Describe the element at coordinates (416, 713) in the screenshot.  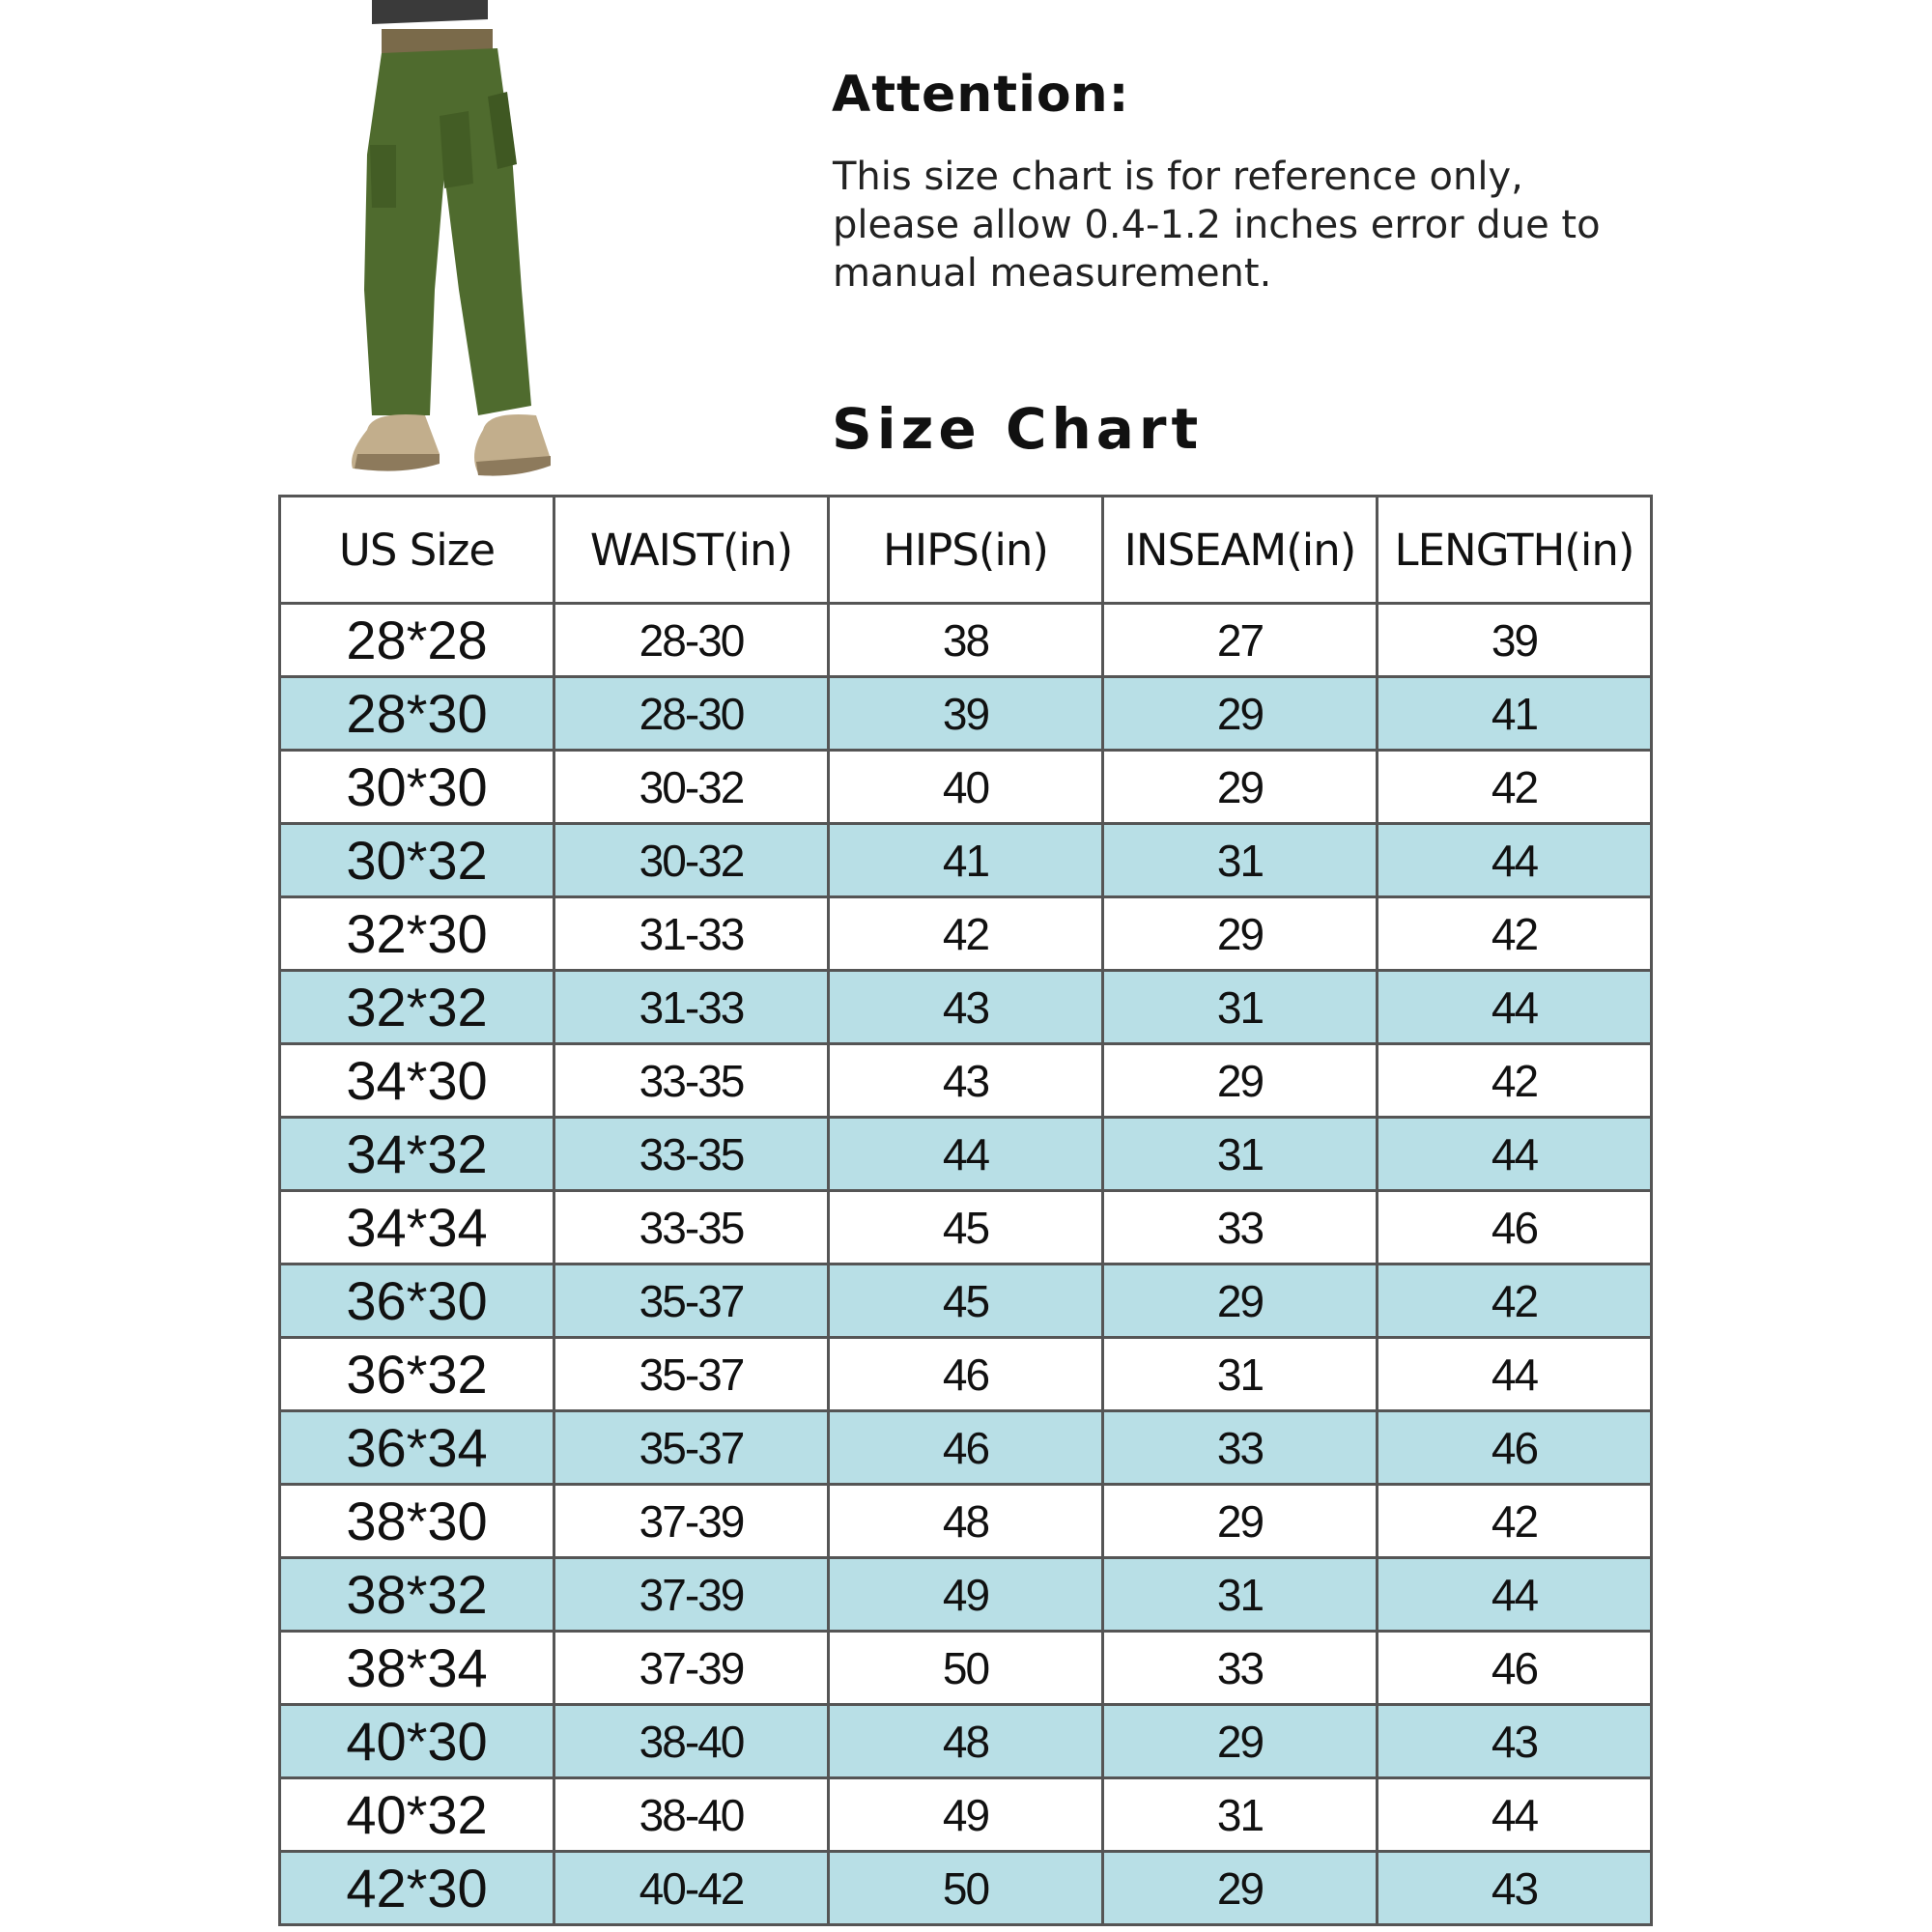
I see `cell-us-size: 28*30` at that location.